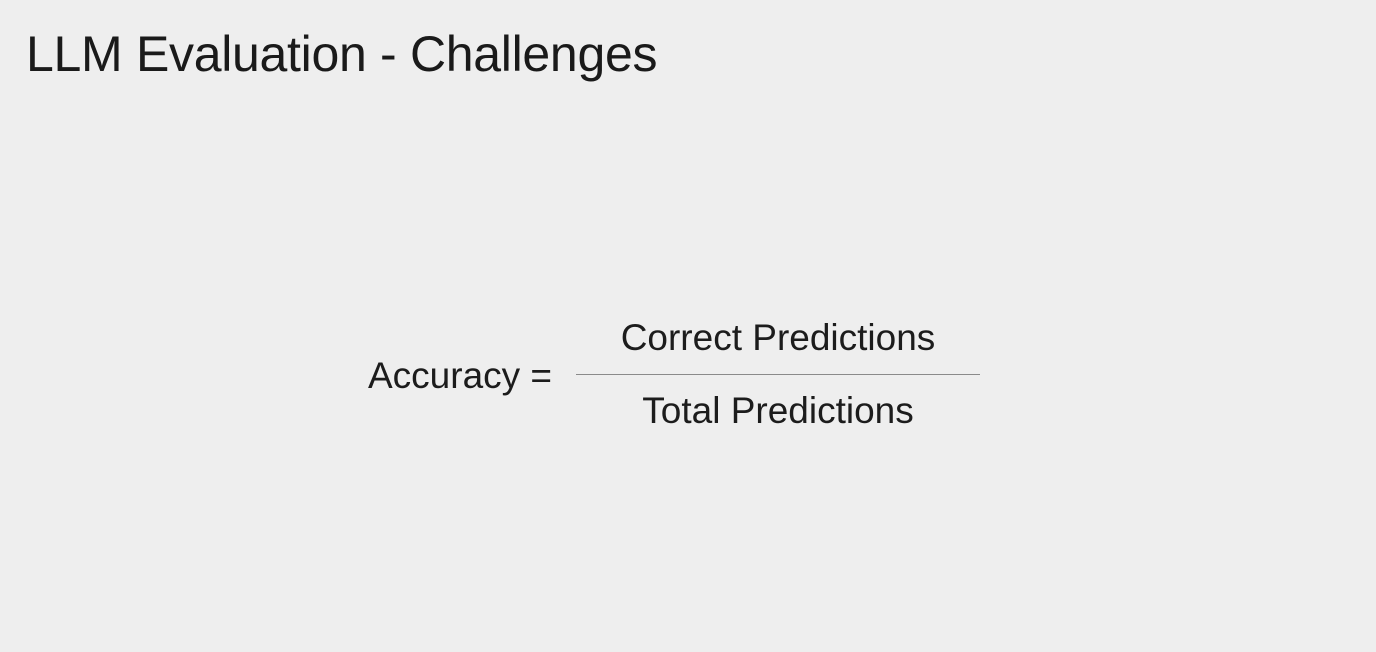  What do you see at coordinates (342, 54) in the screenshot?
I see `slide-title: LLM Evaluation - Challenges` at bounding box center [342, 54].